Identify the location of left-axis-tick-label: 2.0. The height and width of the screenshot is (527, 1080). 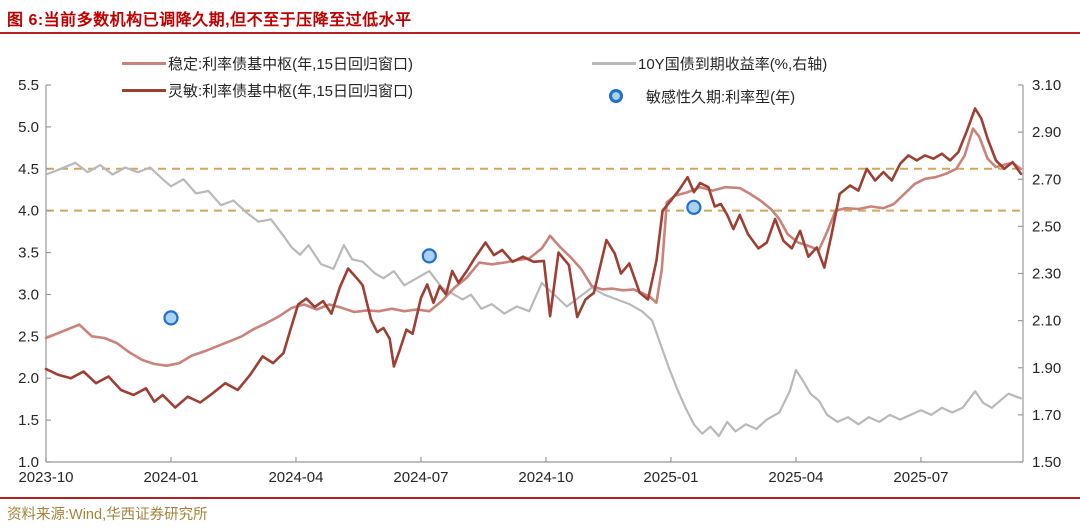
(28, 378).